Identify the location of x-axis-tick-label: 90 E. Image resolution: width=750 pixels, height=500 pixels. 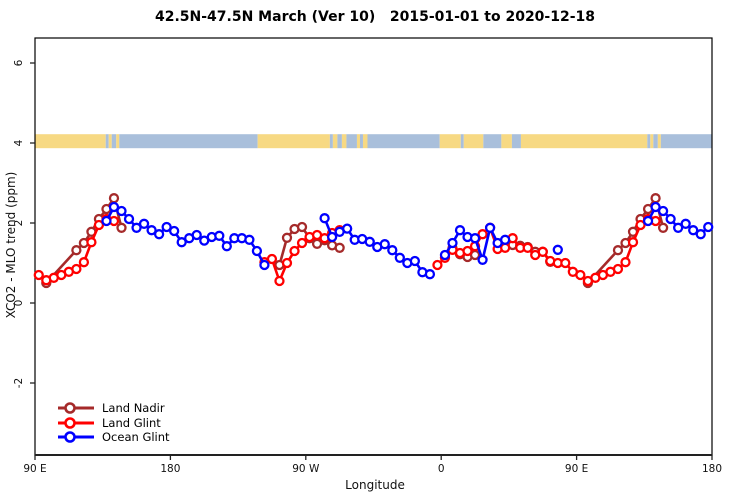
(34, 469).